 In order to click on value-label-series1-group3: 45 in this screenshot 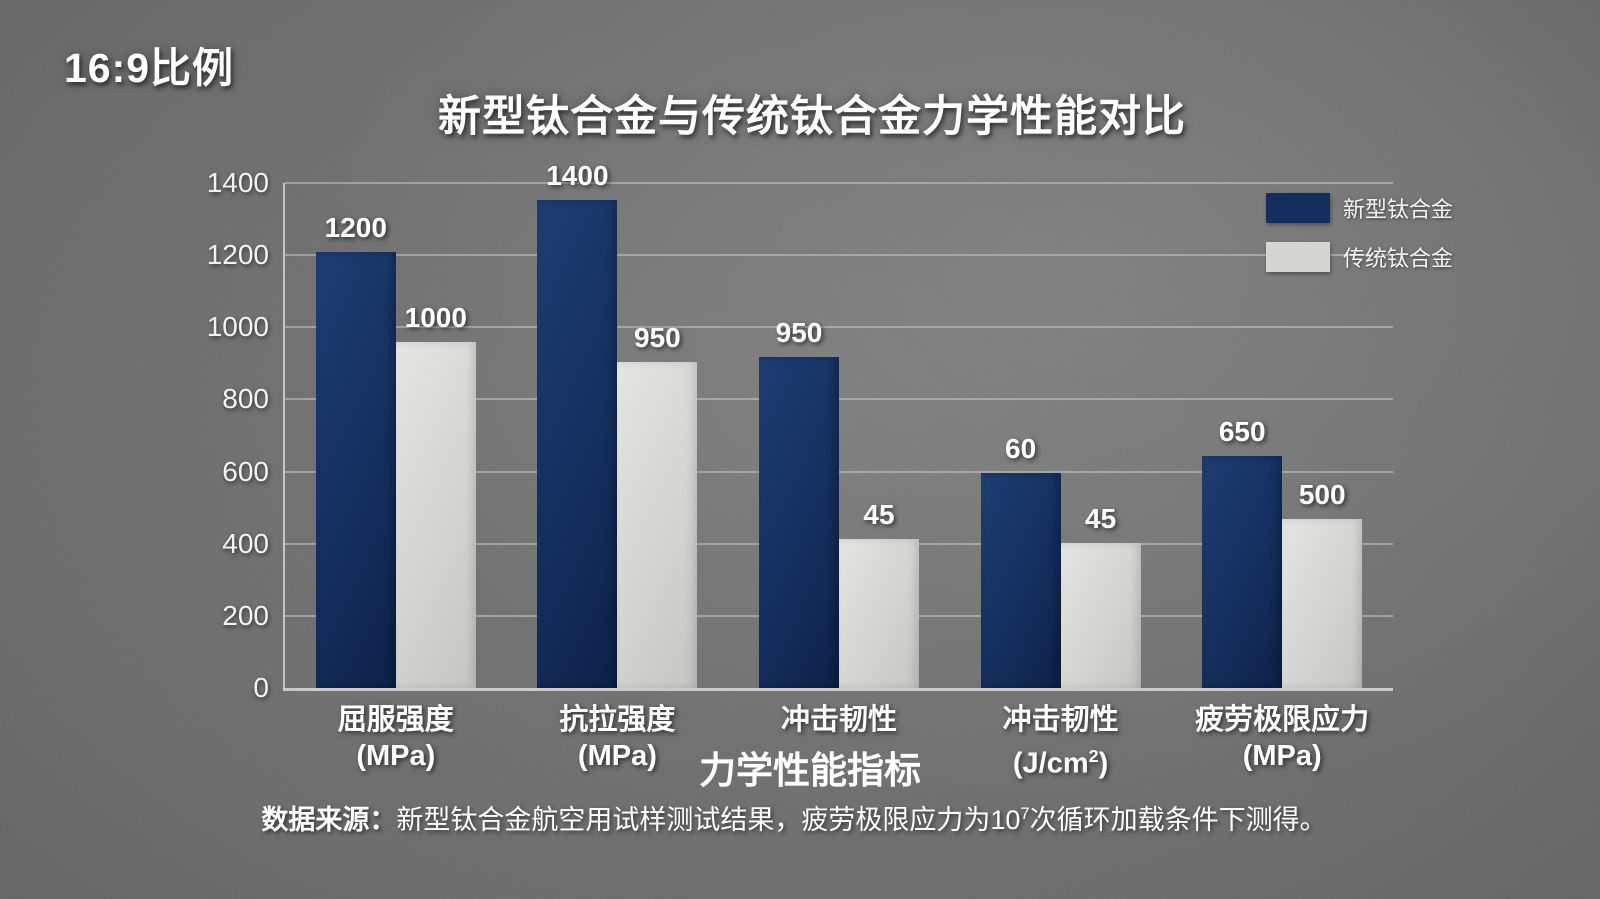, I will do `click(1101, 518)`.